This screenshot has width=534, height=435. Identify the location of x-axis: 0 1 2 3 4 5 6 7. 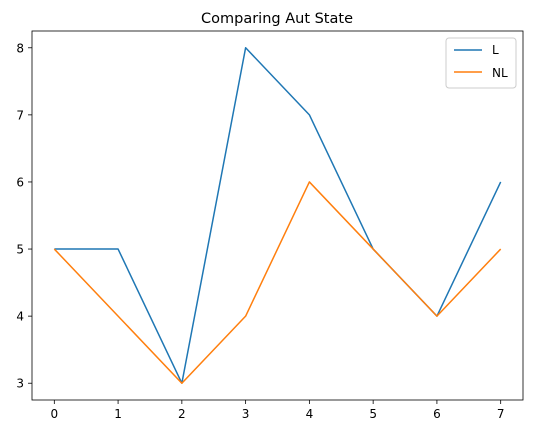
(277, 410).